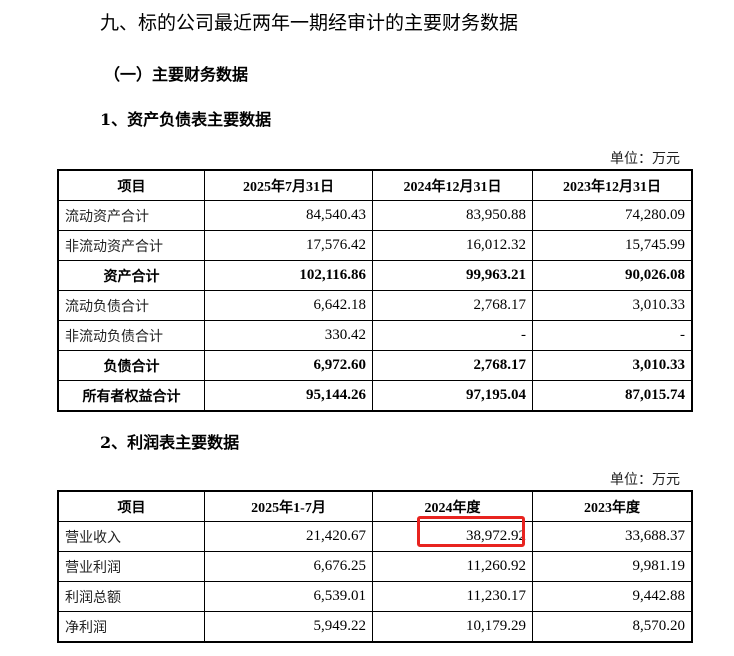  I want to click on section-heading: （一）主要财务数据, so click(176, 74).